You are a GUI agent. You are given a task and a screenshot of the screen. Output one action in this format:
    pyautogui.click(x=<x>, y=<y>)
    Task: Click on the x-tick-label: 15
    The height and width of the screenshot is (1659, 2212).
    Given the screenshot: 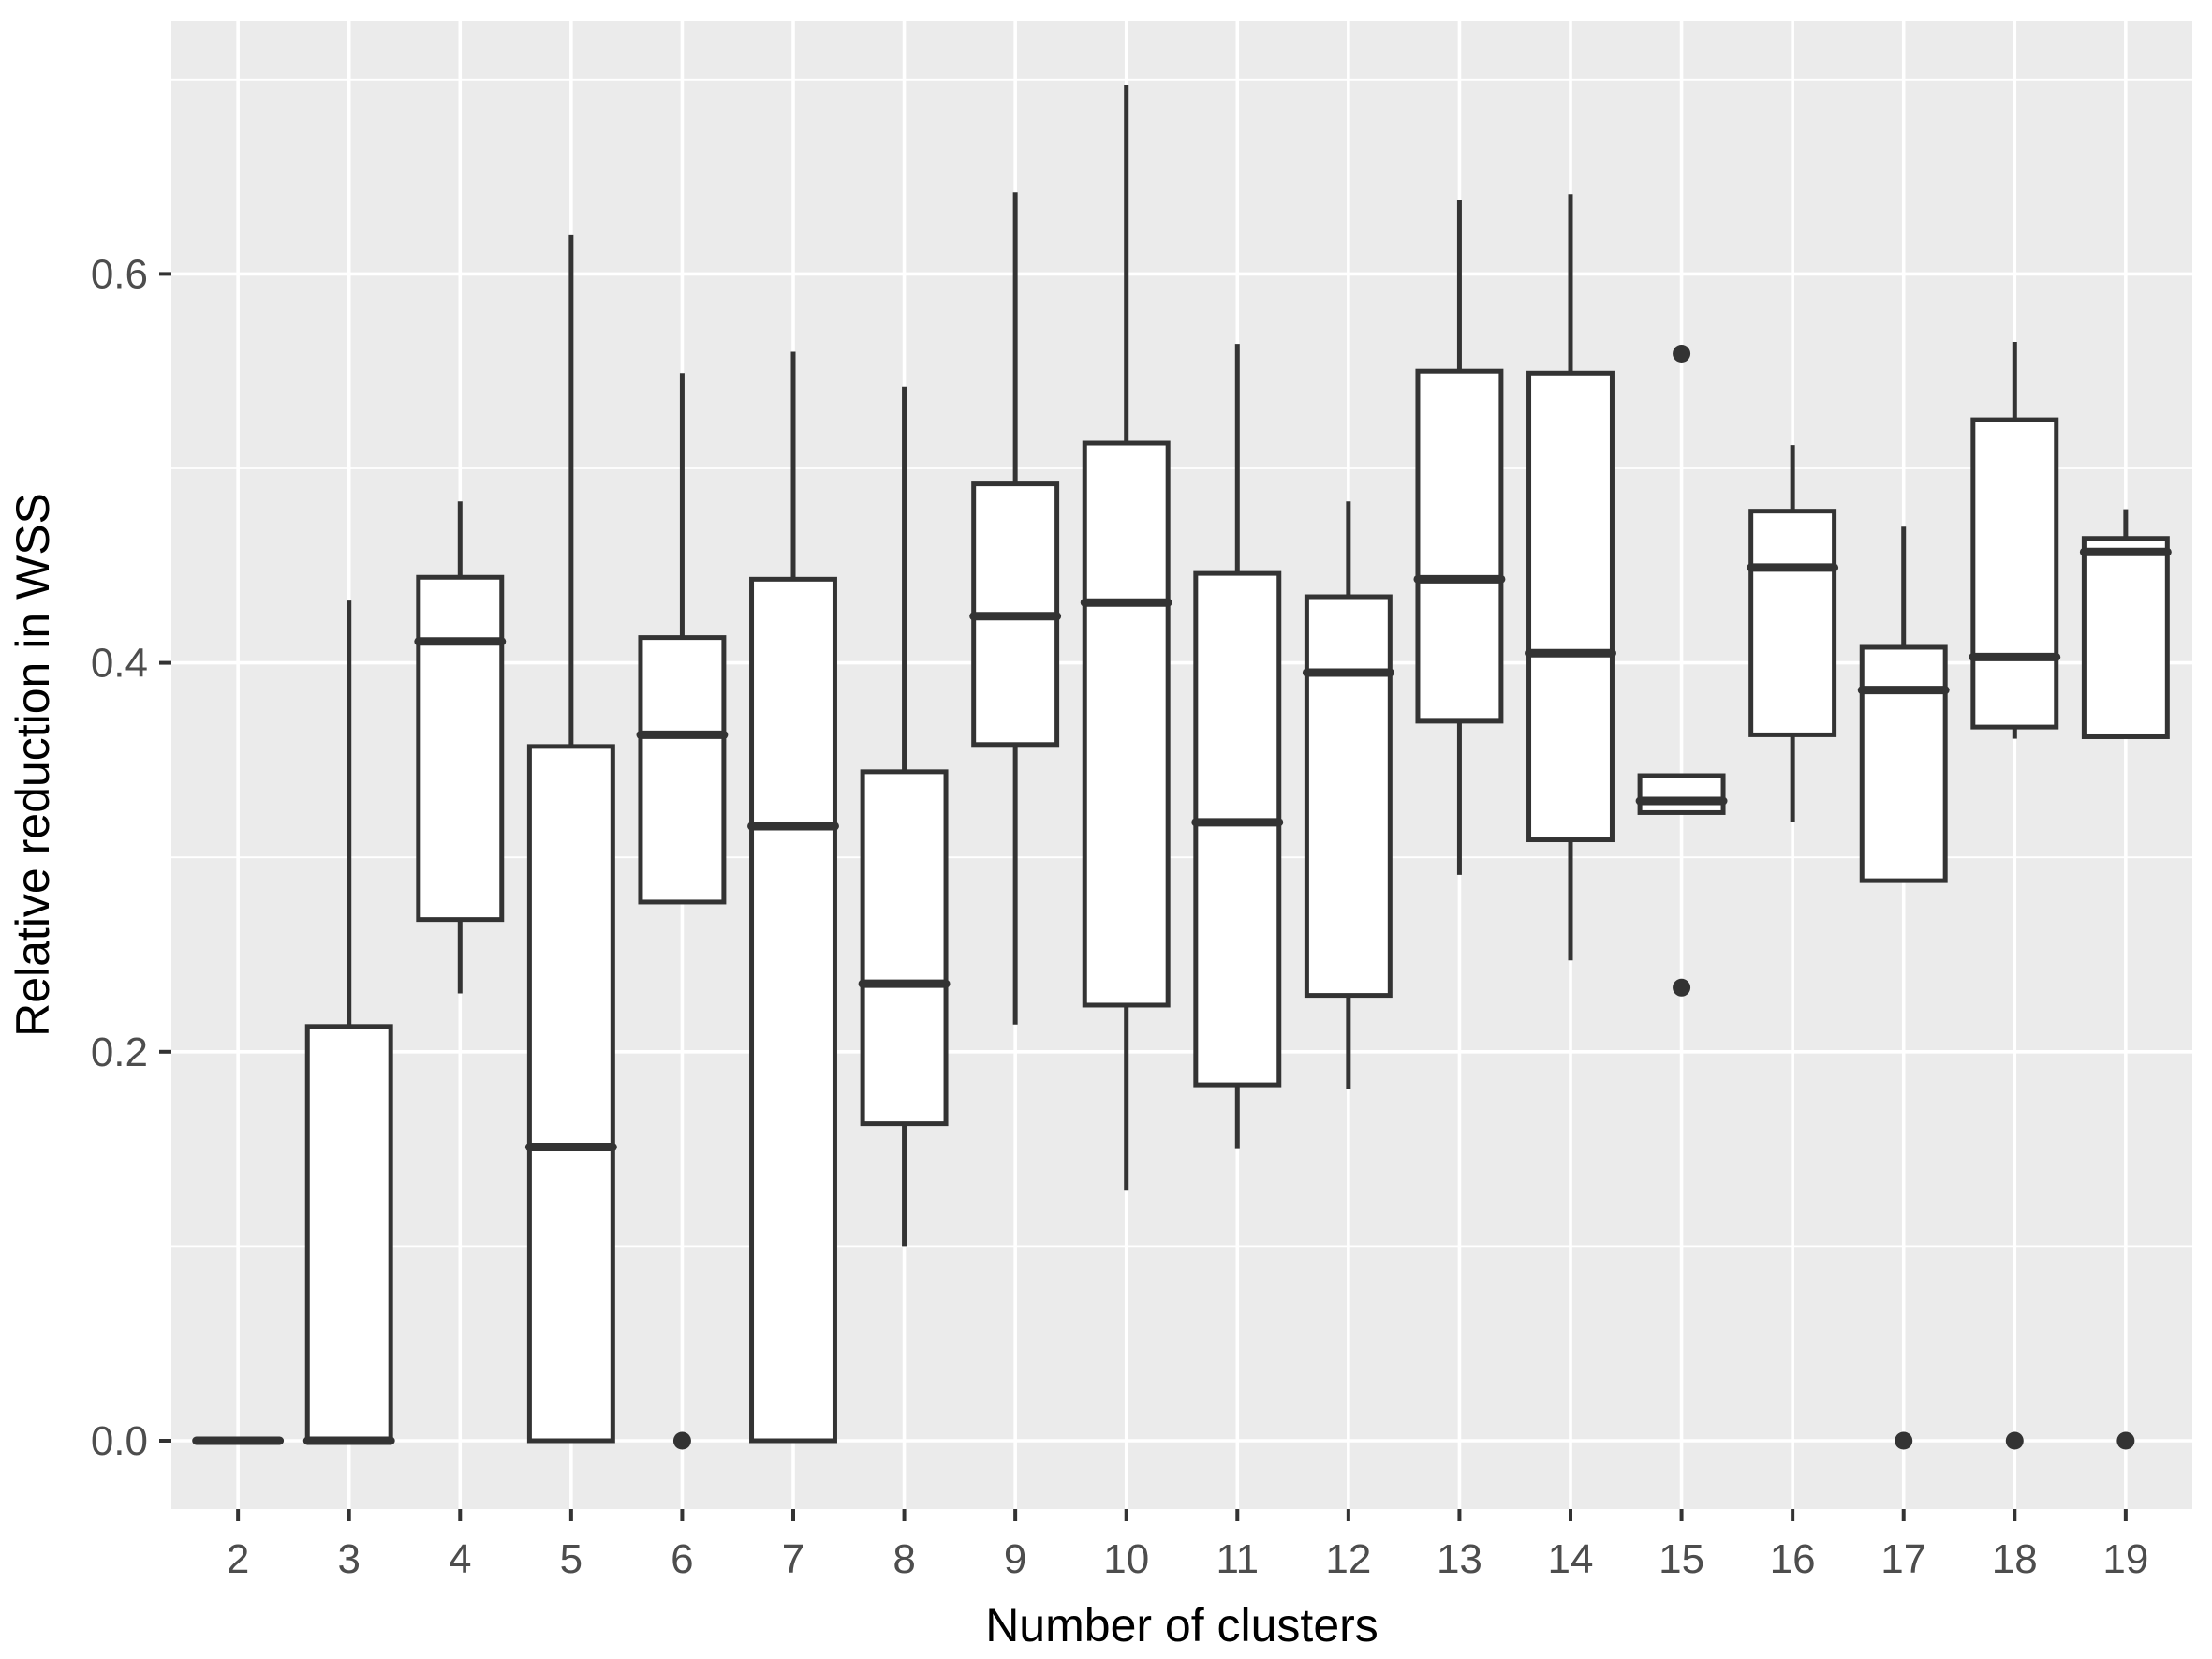 What is the action you would take?
    pyautogui.click(x=1681, y=1559)
    